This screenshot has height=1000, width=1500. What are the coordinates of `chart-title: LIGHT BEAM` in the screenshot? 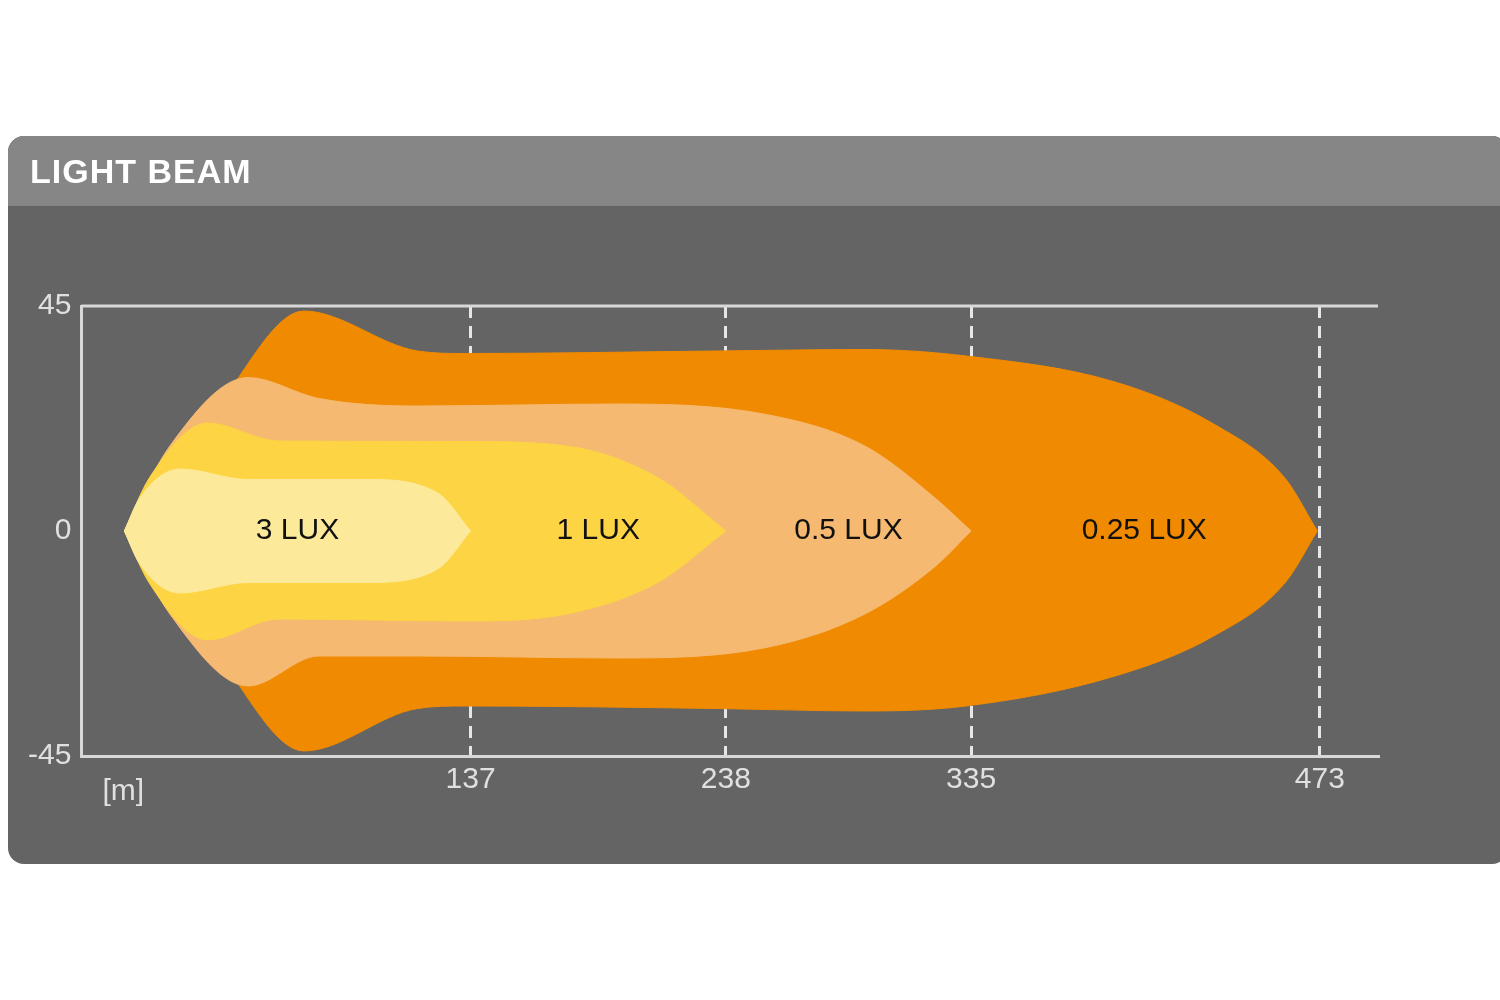 It's located at (754, 171).